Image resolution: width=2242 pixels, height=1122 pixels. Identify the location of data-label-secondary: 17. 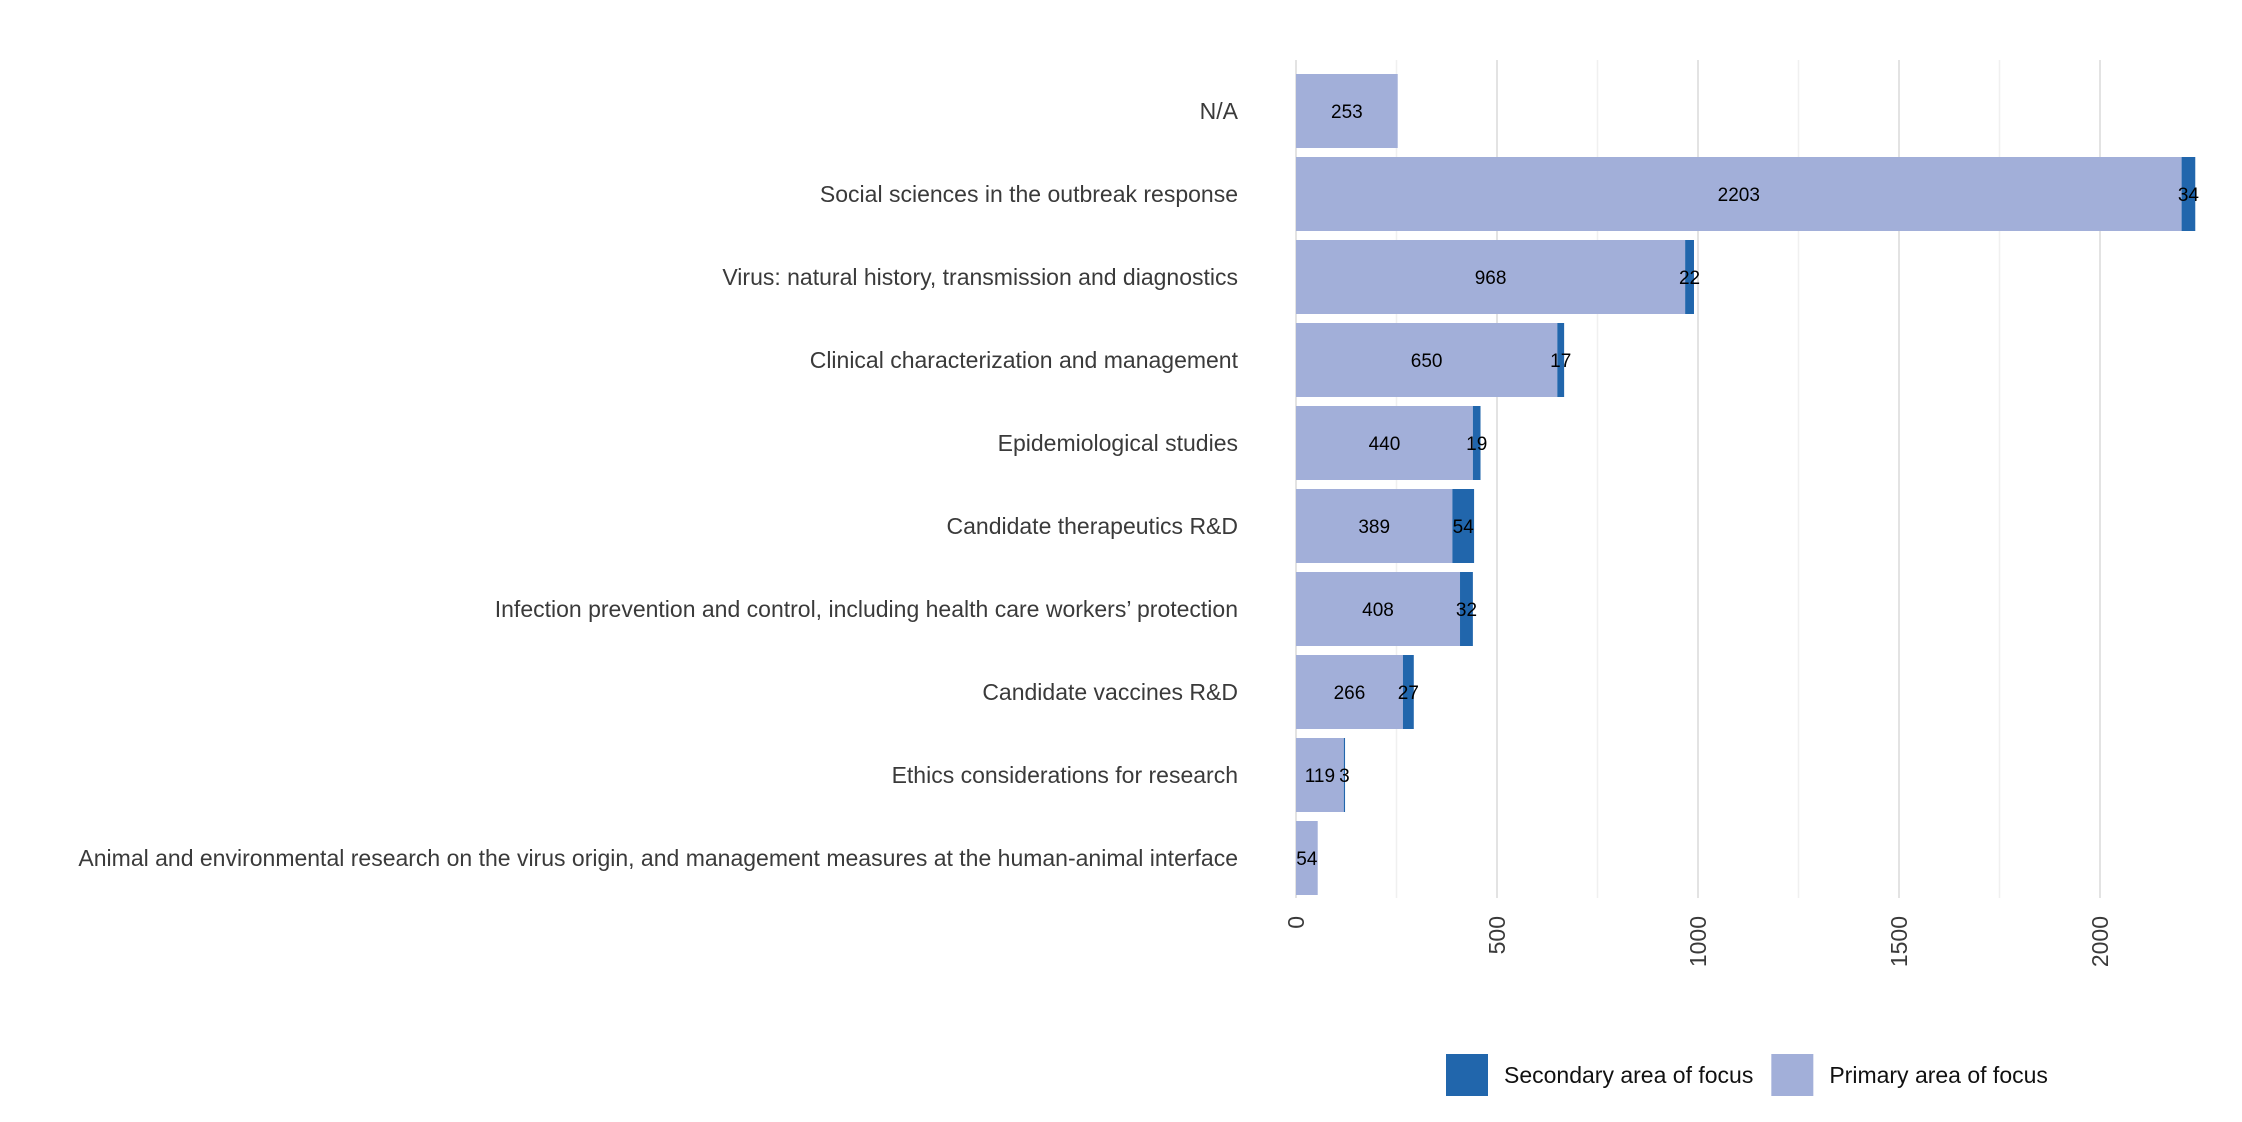
(1560, 361).